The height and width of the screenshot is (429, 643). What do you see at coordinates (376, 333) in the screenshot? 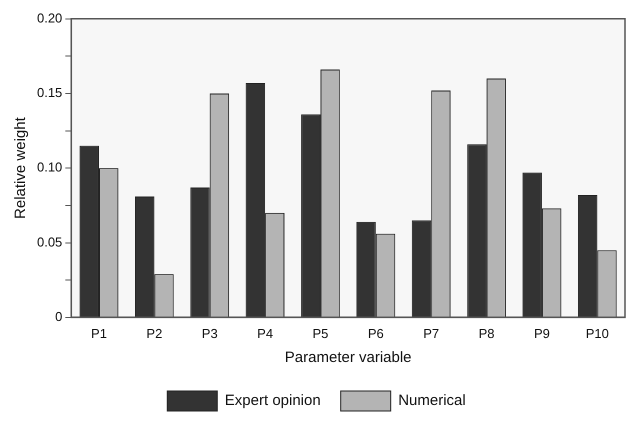
I see `x-tick-label: P6` at bounding box center [376, 333].